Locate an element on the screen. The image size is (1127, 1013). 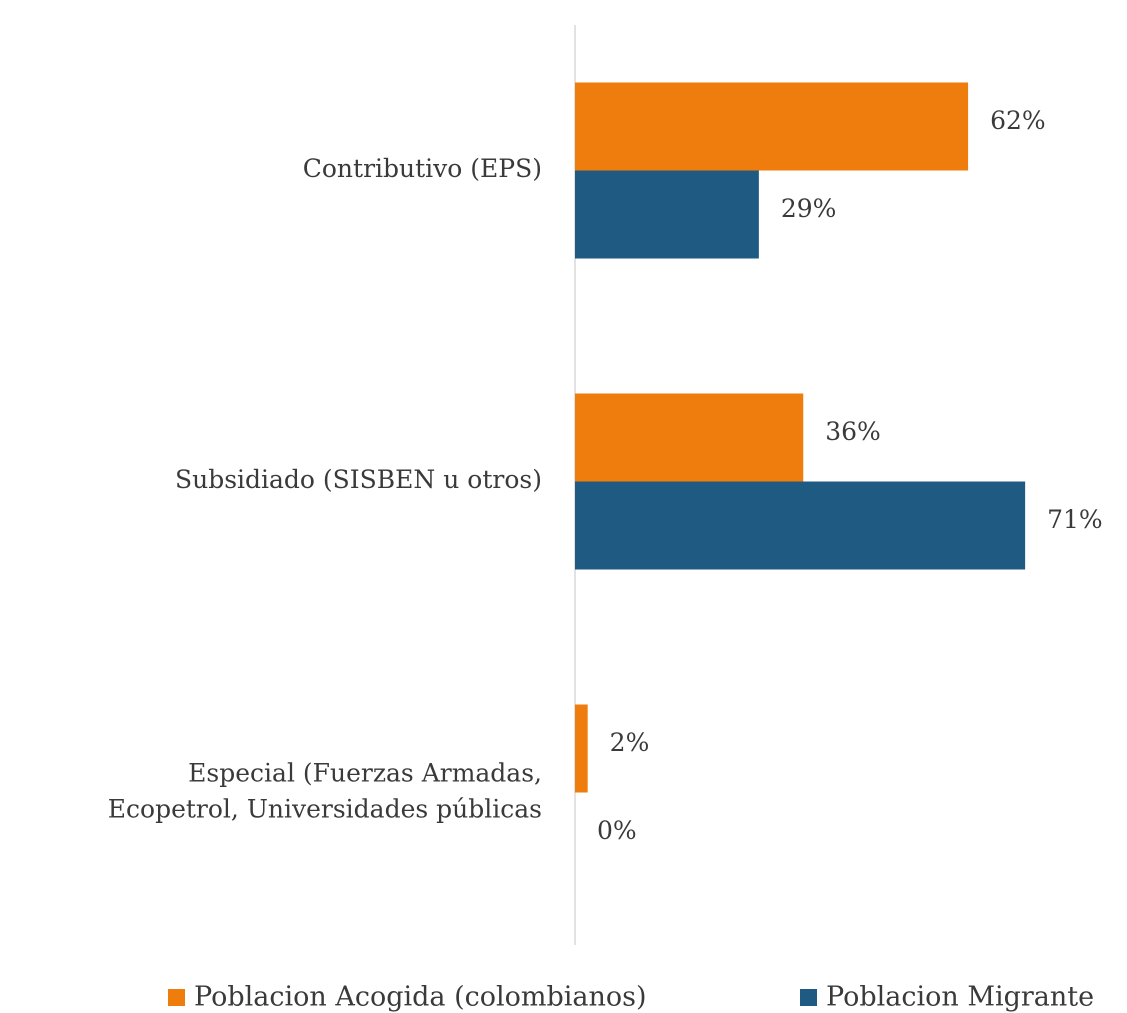
value-label: 29% is located at coordinates (809, 208).